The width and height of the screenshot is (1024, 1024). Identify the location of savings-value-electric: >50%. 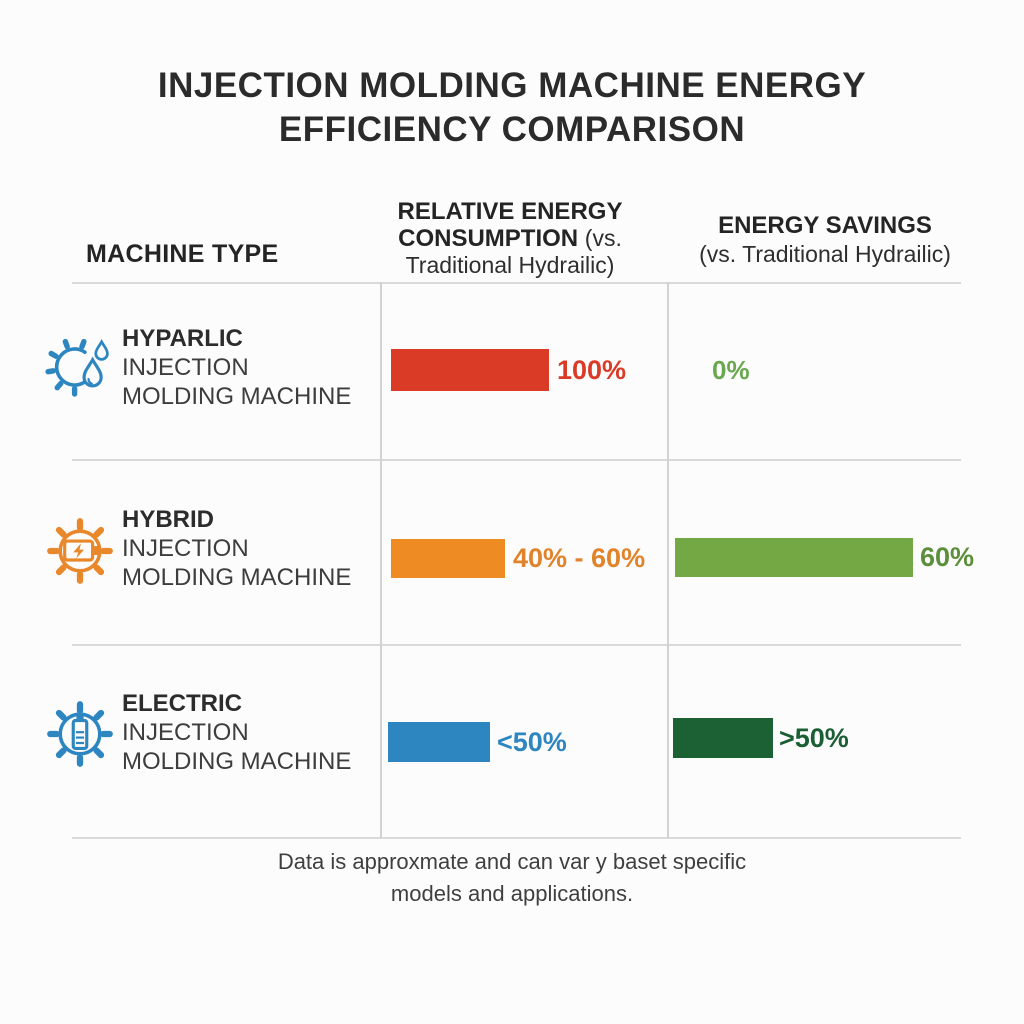
(814, 738).